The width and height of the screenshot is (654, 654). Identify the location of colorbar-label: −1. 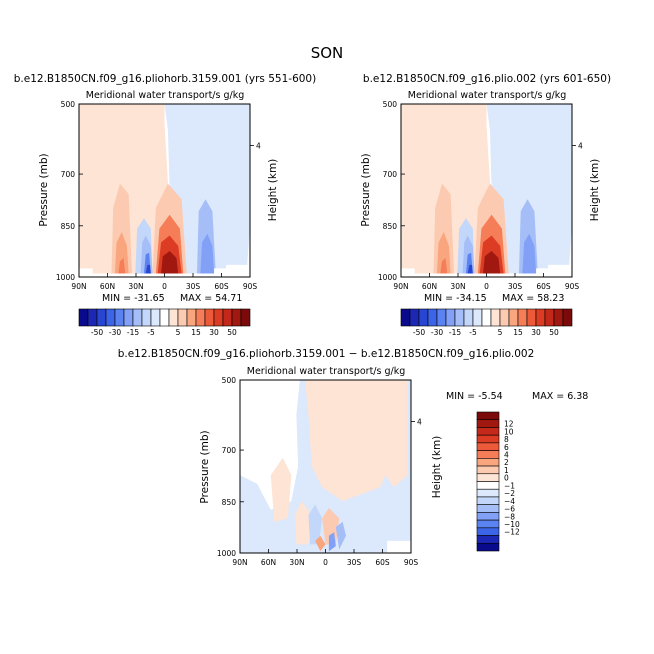
(509, 485).